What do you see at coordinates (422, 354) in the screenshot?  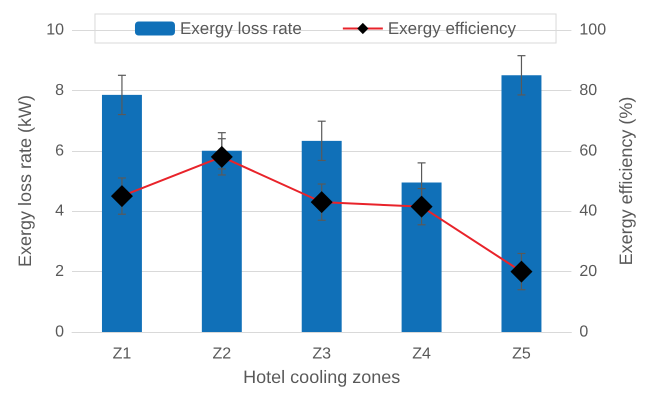 I see `x-tick-label: Z4` at bounding box center [422, 354].